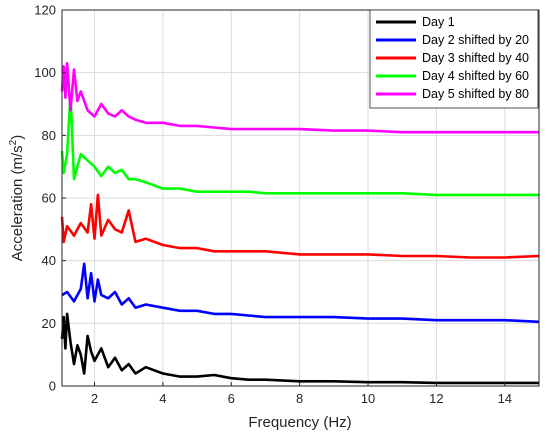 This screenshot has height=437, width=550. I want to click on legend-label-day-2: Day 2 shifted by 20, so click(475, 40).